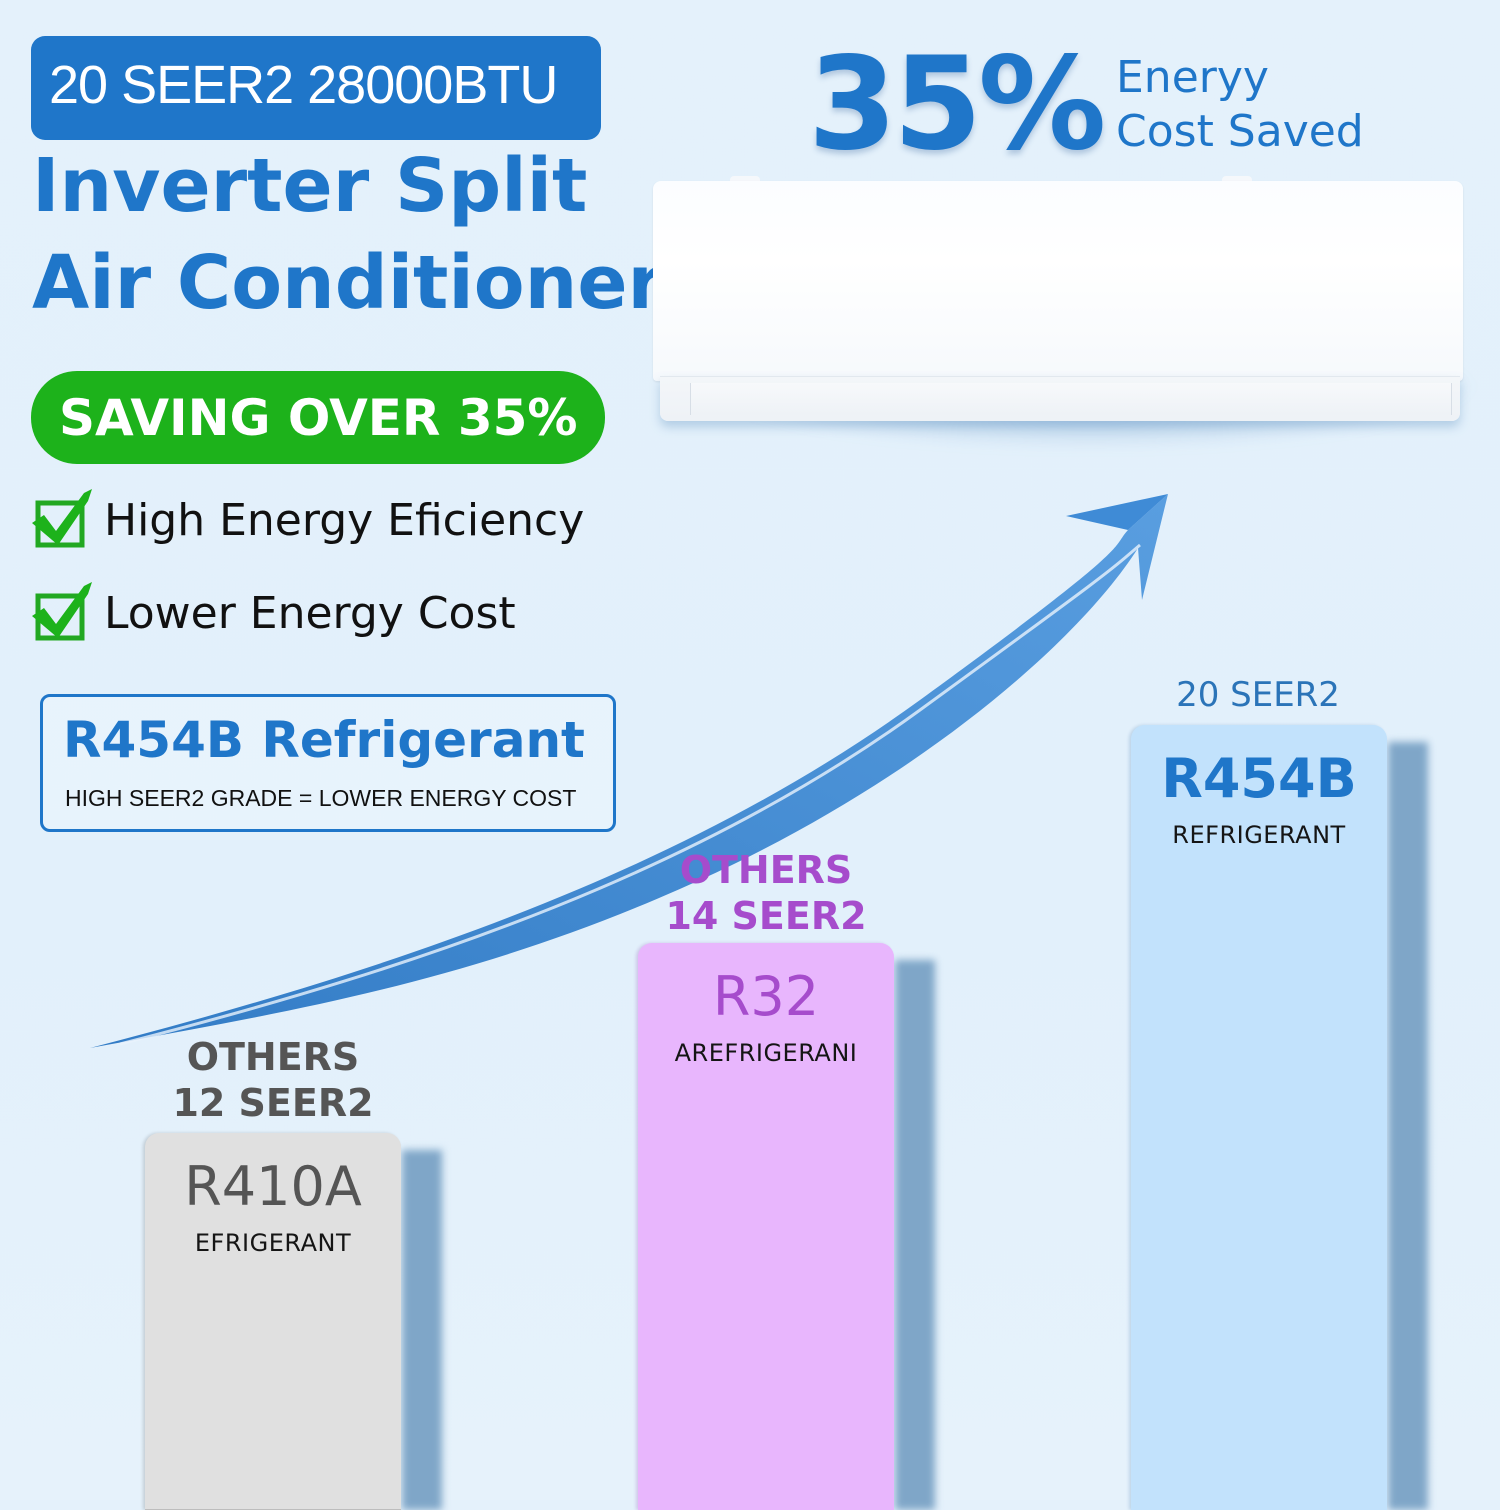  I want to click on feature-item: High Energy Eficiency, so click(307, 520).